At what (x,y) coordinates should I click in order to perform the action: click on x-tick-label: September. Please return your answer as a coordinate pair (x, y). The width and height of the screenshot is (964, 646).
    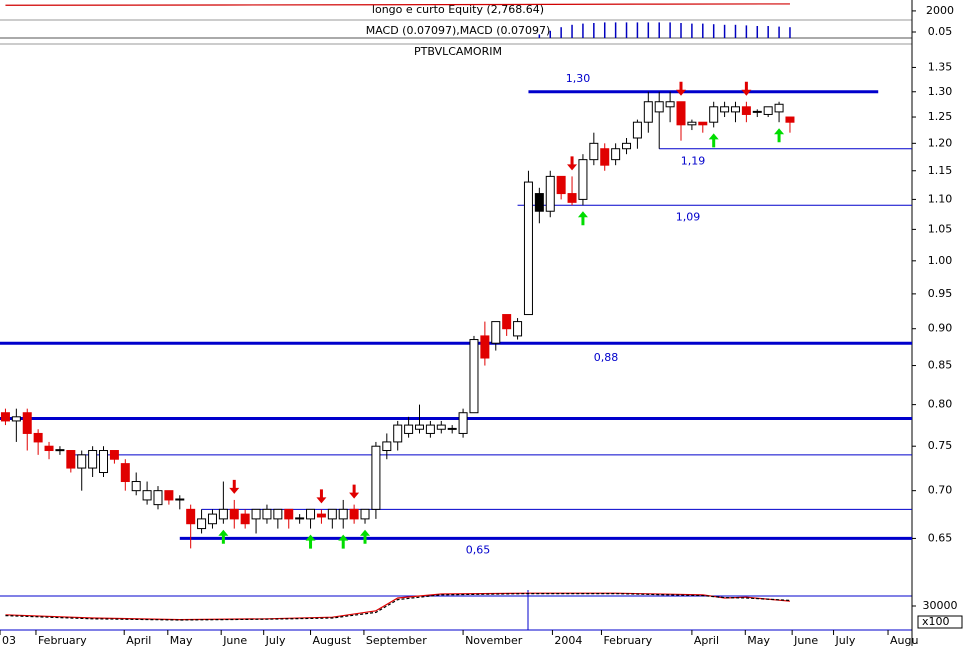
    Looking at the image, I should click on (396, 640).